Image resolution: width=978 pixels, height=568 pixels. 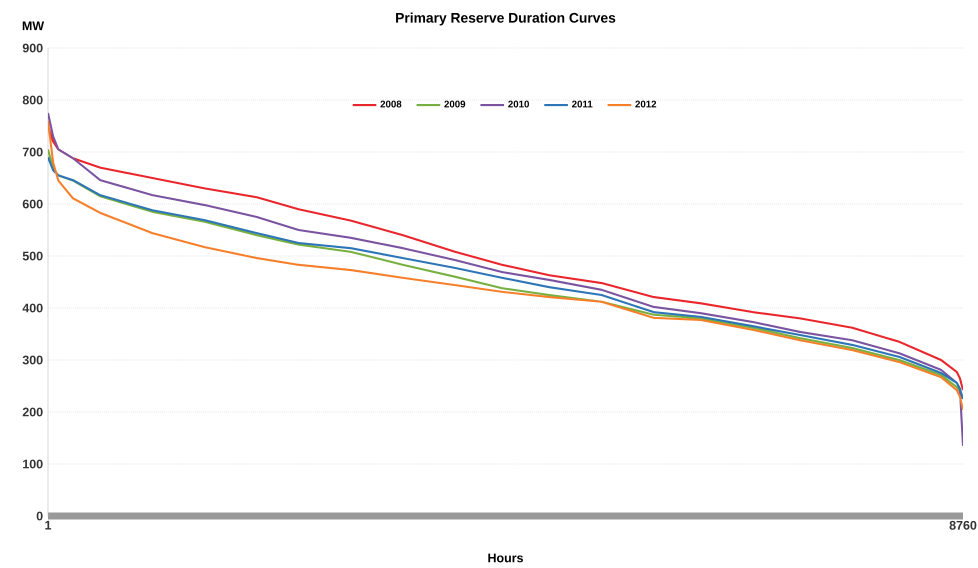 I want to click on y-tick-label: 500, so click(x=32, y=256).